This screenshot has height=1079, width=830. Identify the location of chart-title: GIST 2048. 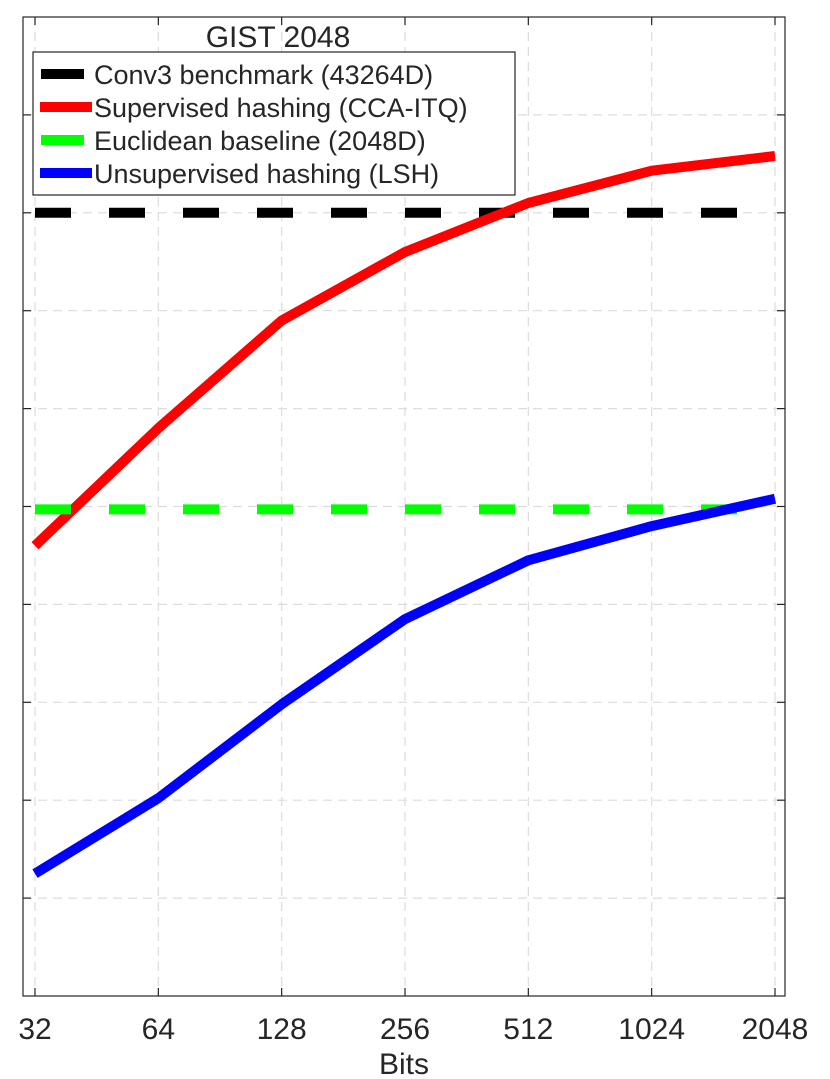
(278, 37).